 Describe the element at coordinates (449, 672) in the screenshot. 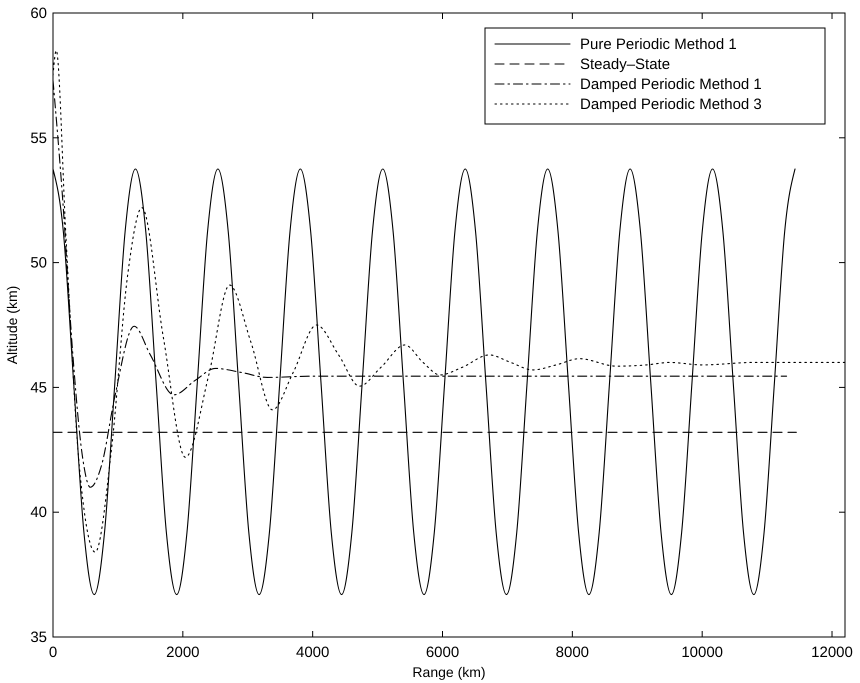

I see `x-axis-title: Range (km)` at that location.